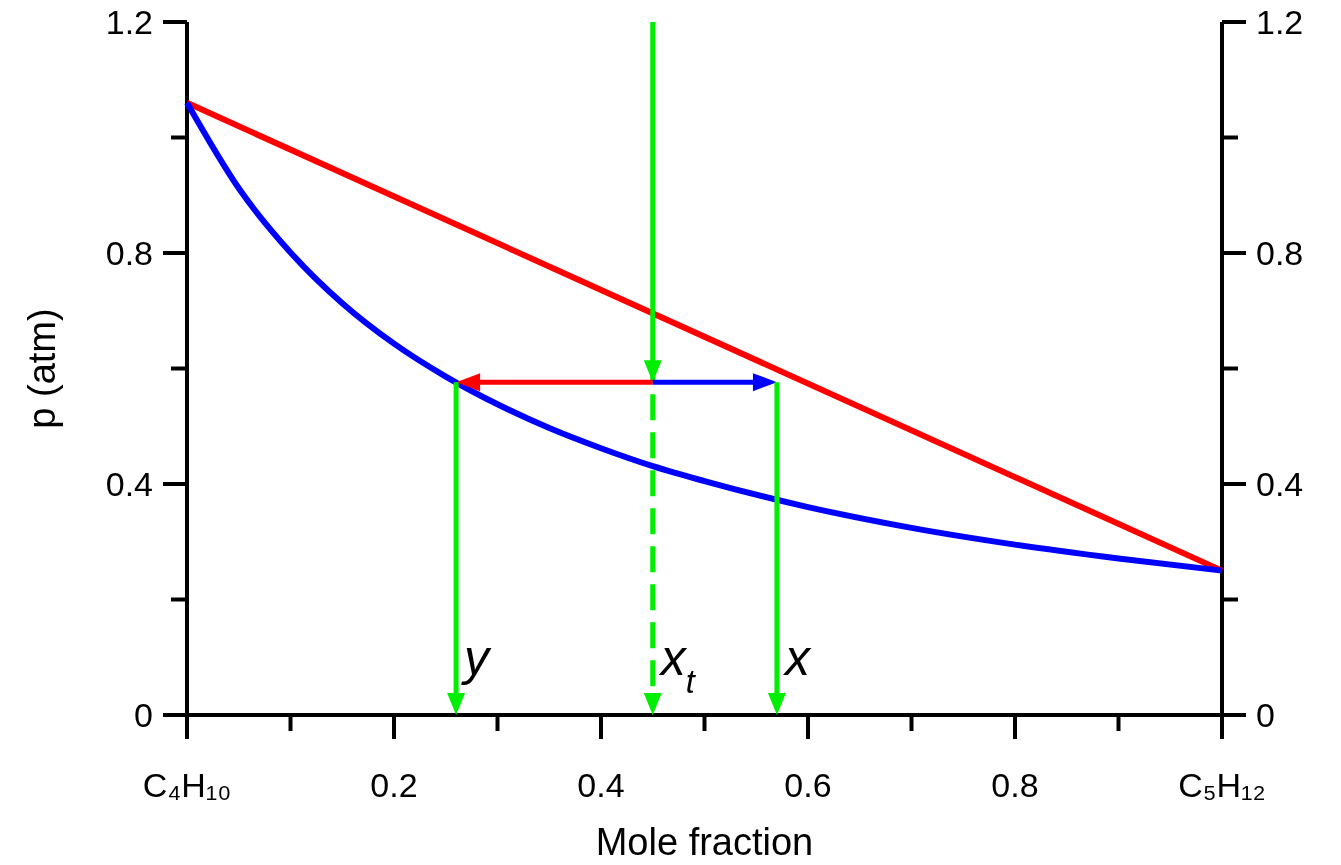 This screenshot has height=865, width=1341. I want to click on x-tick-label: C₅H₁₂, so click(1222, 784).